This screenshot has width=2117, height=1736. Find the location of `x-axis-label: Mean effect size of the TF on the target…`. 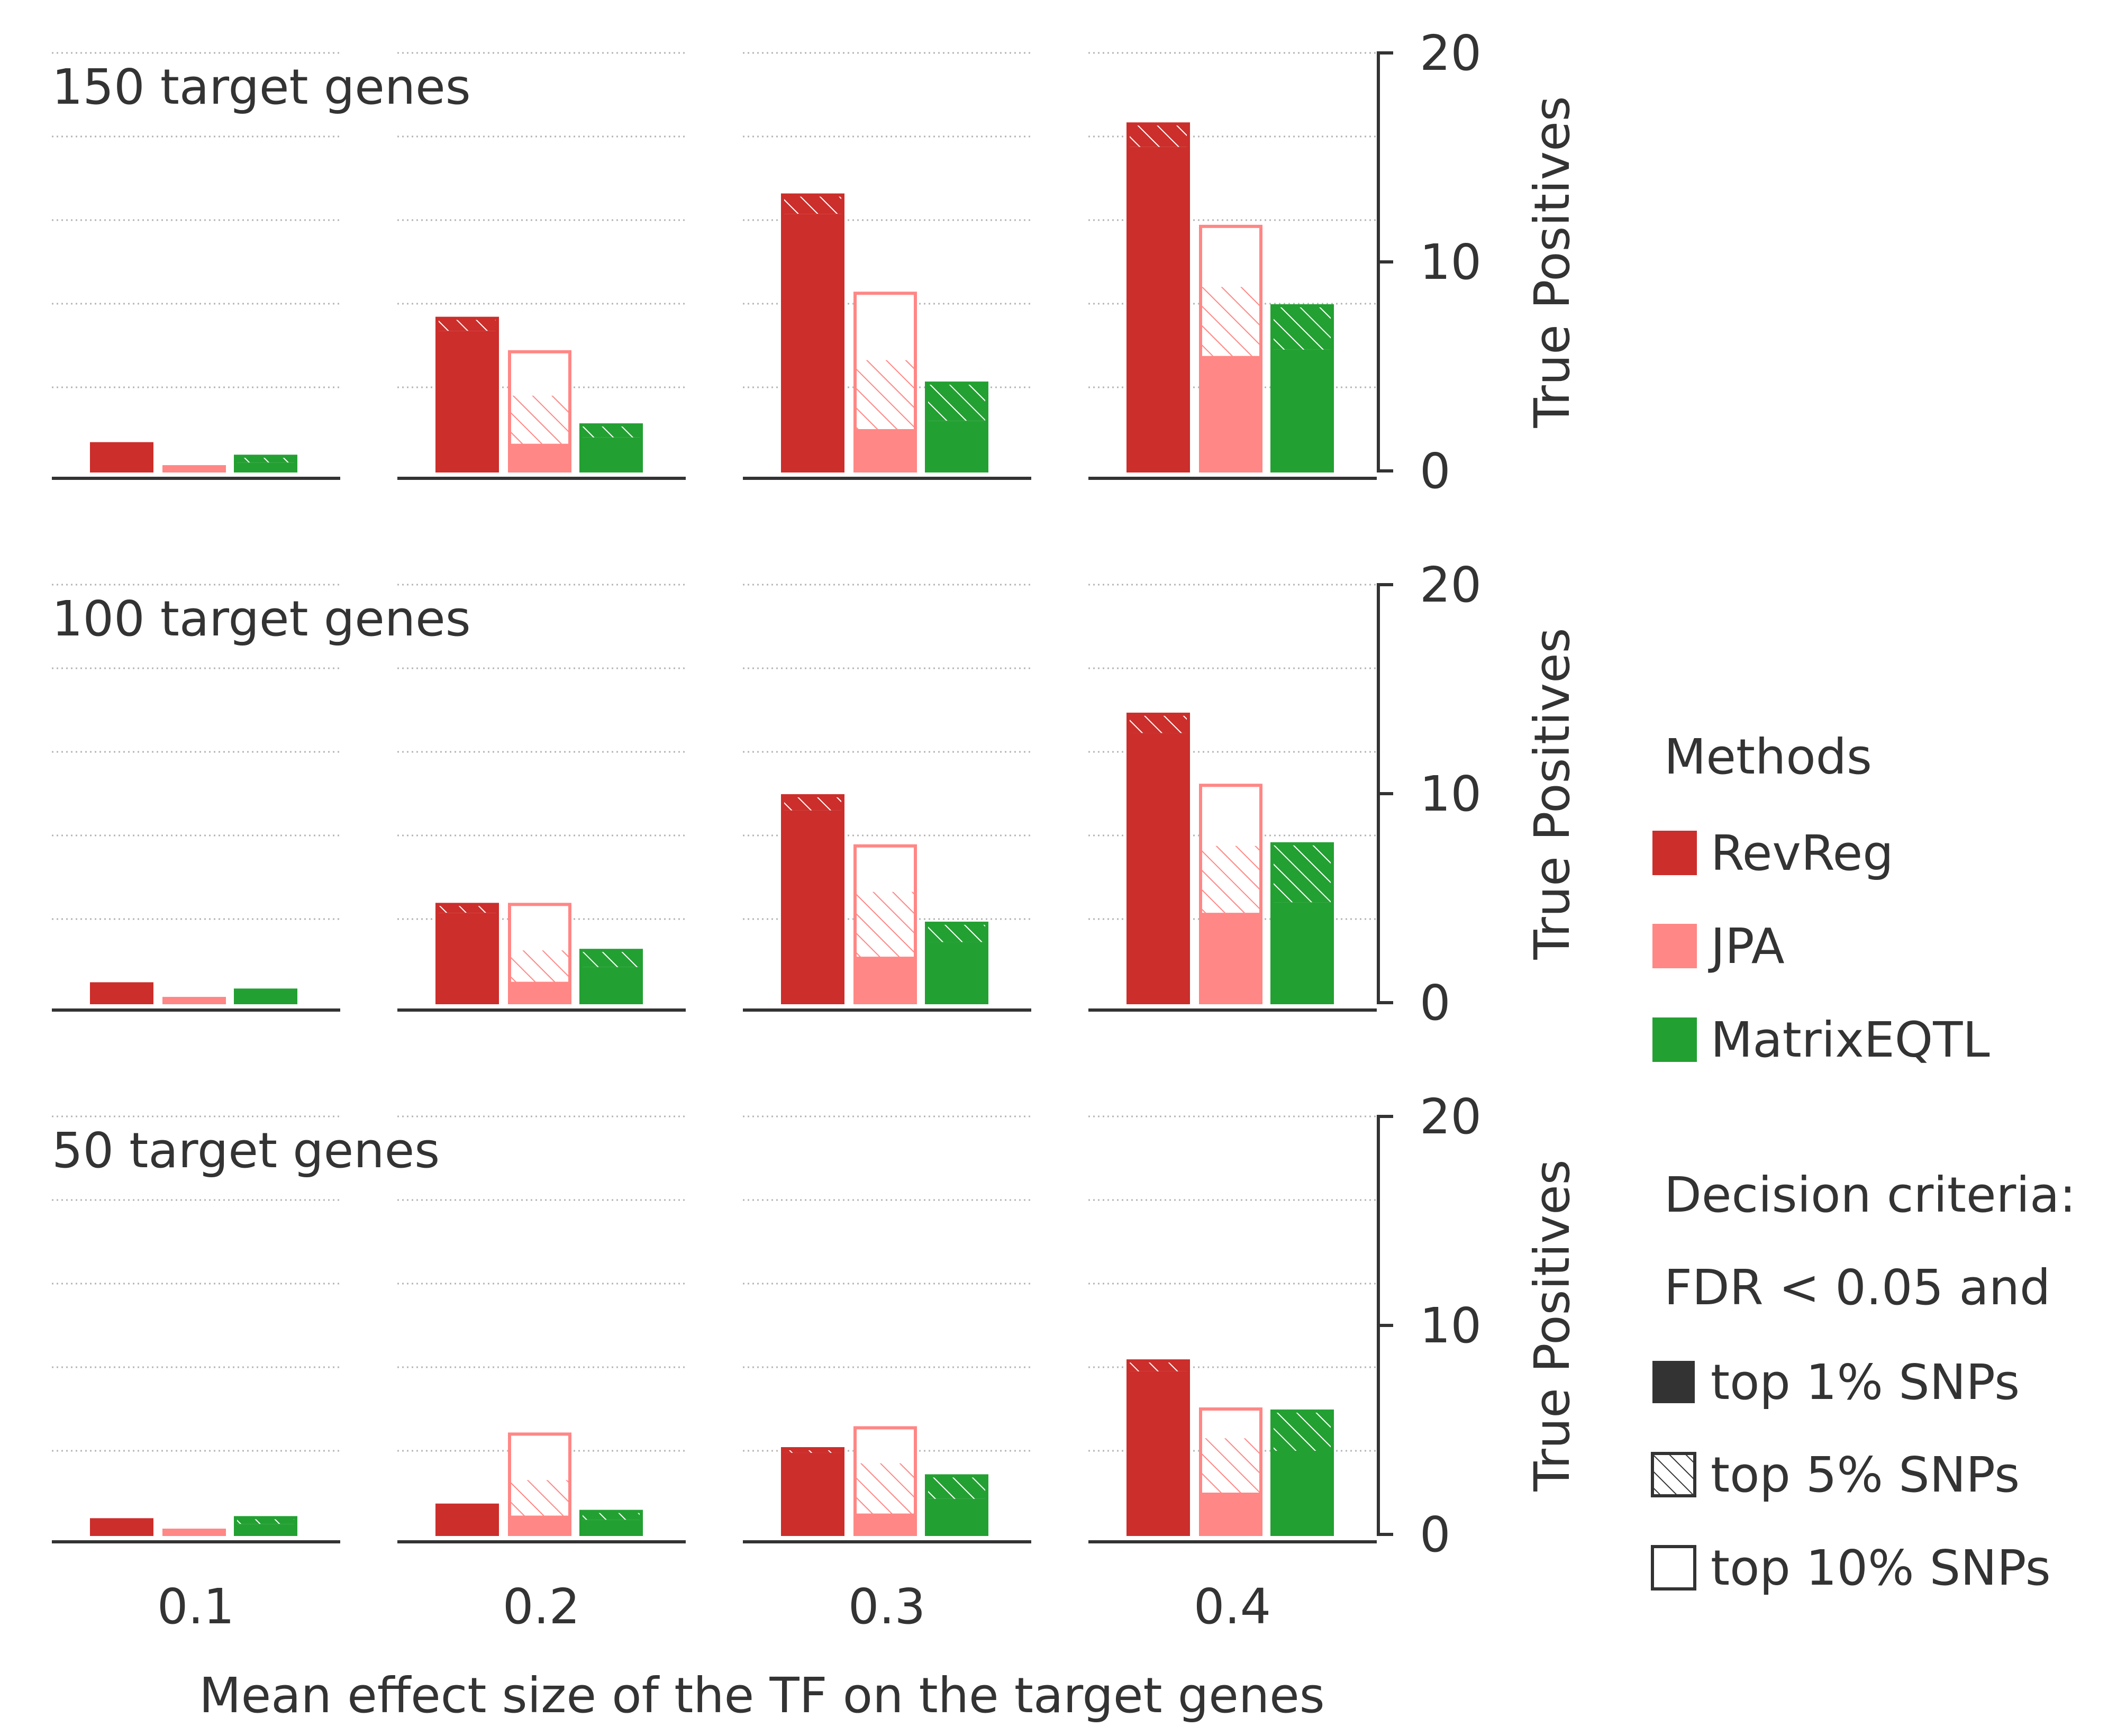

x-axis-label: Mean effect size of the TF on the target… is located at coordinates (761, 1696).